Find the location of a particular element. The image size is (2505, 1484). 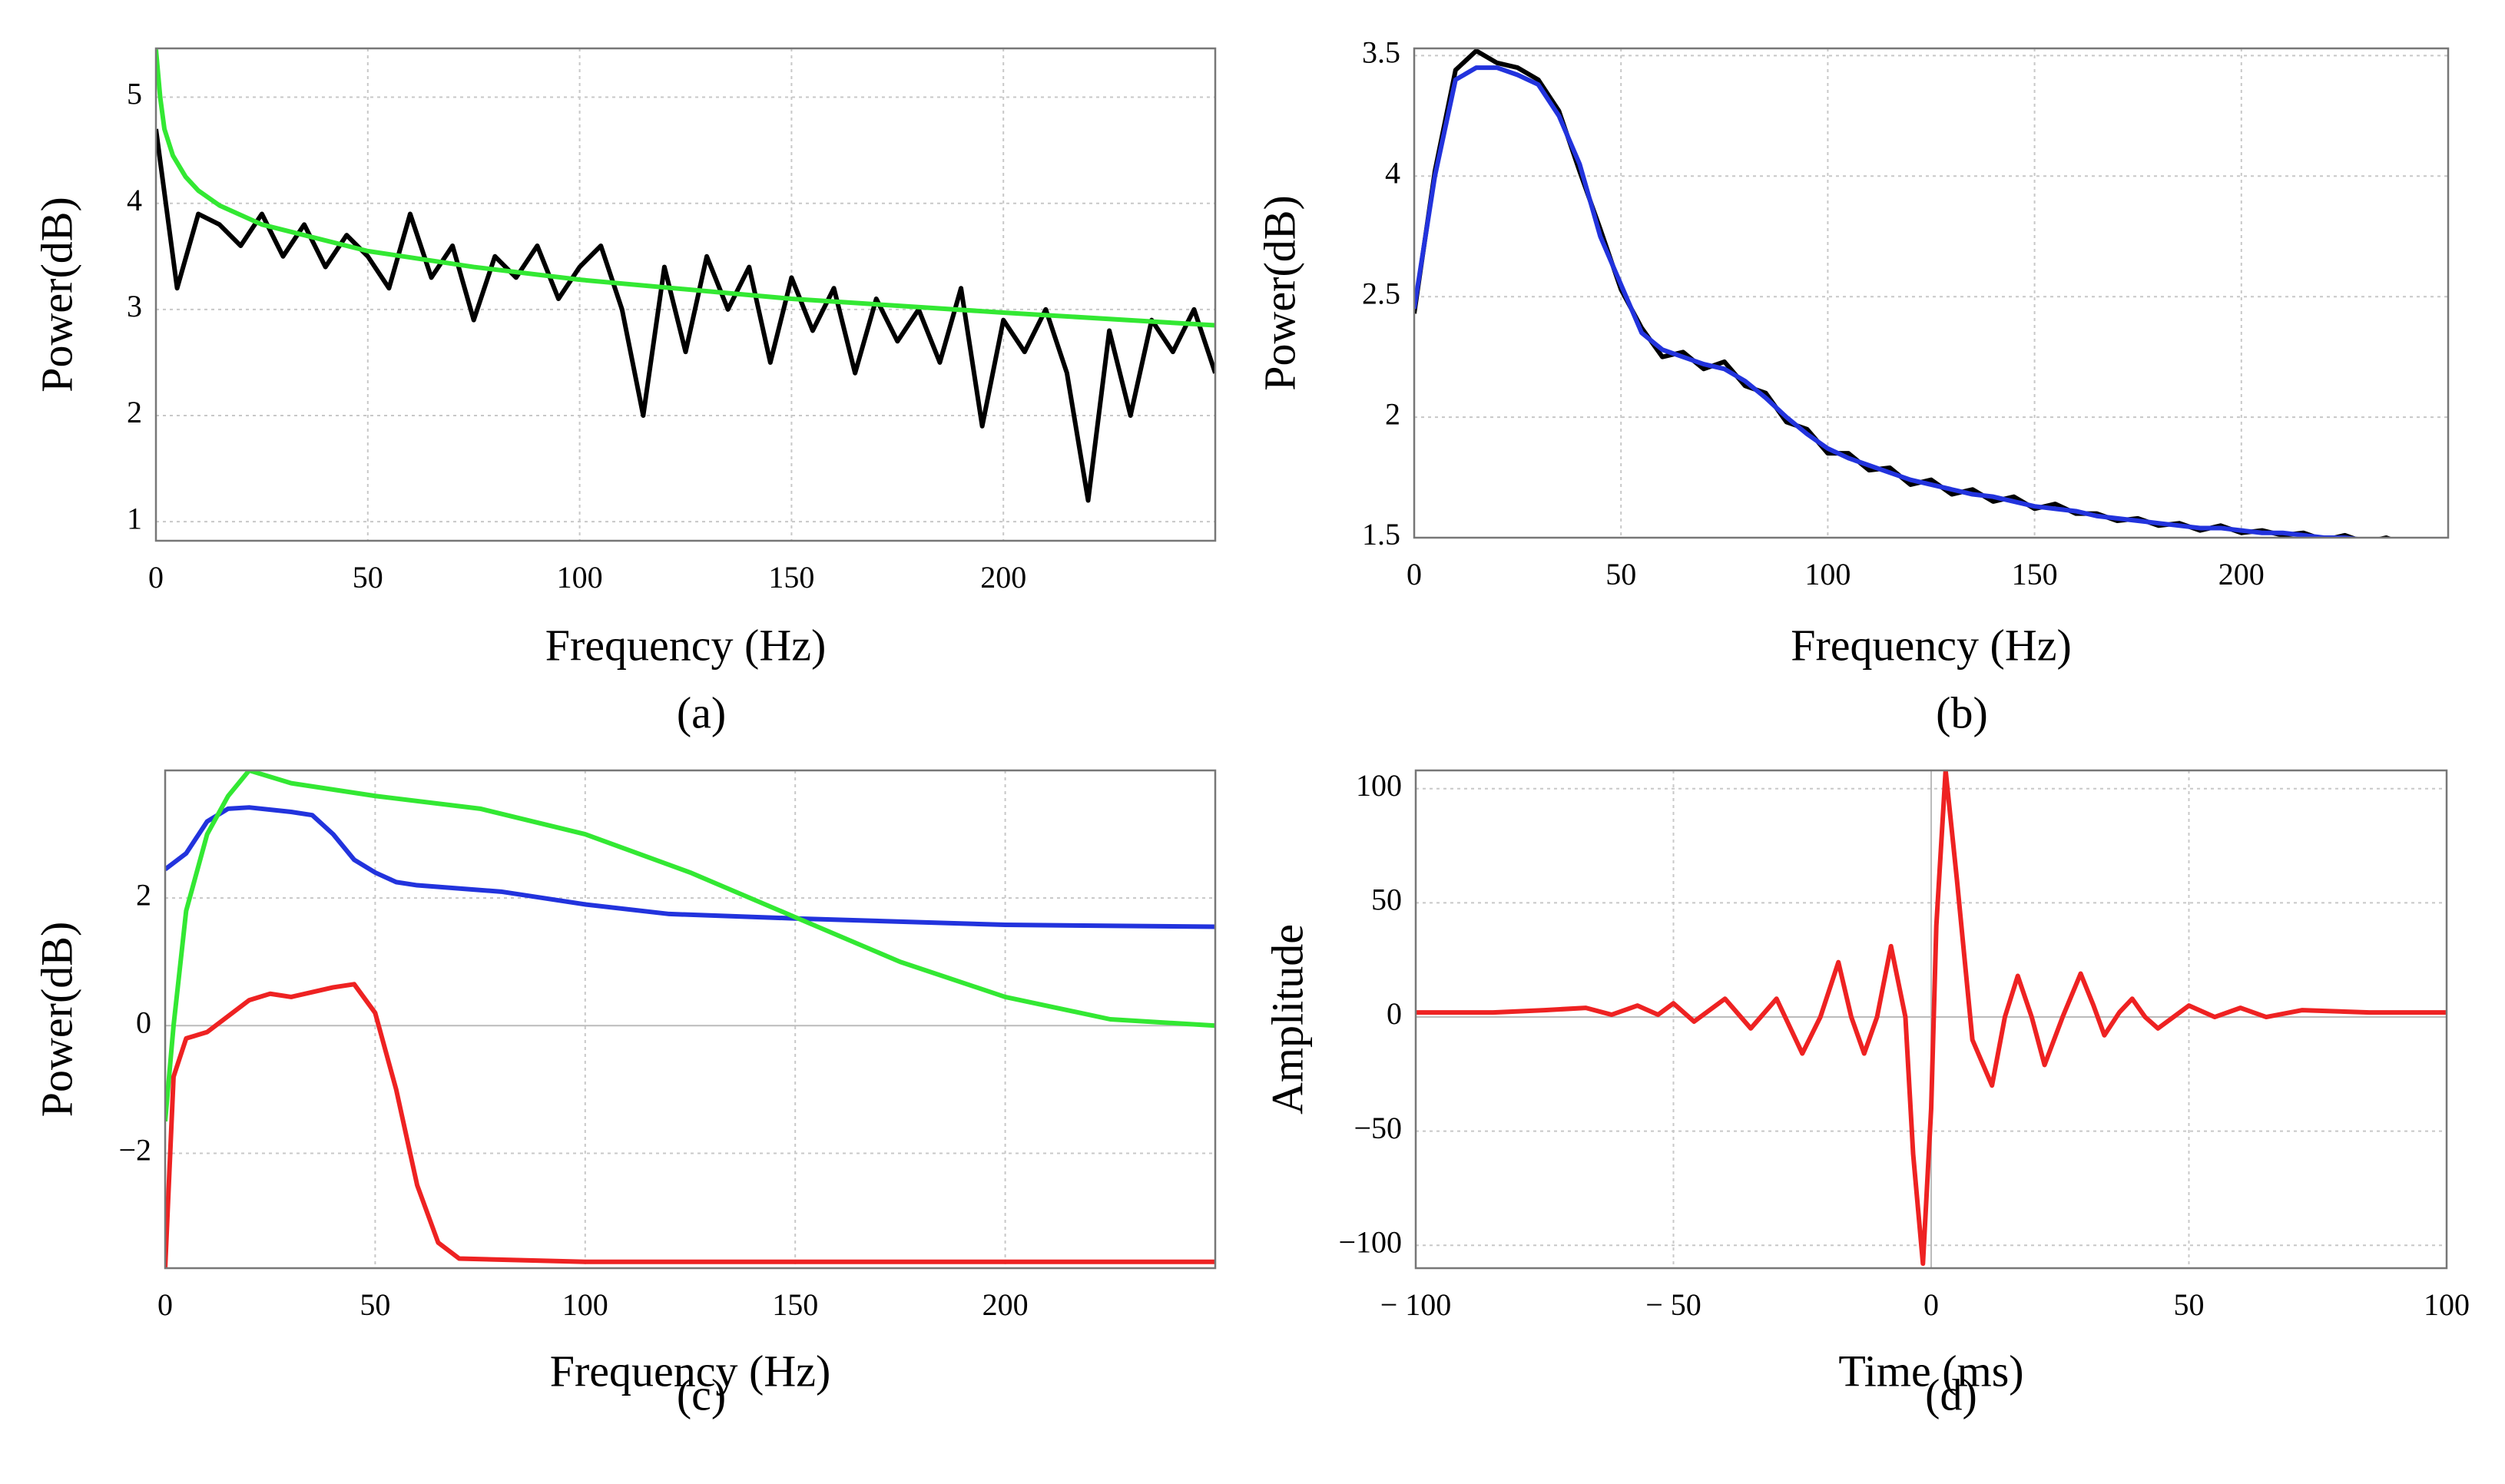

y-tick-label: 5 is located at coordinates (134, 94).